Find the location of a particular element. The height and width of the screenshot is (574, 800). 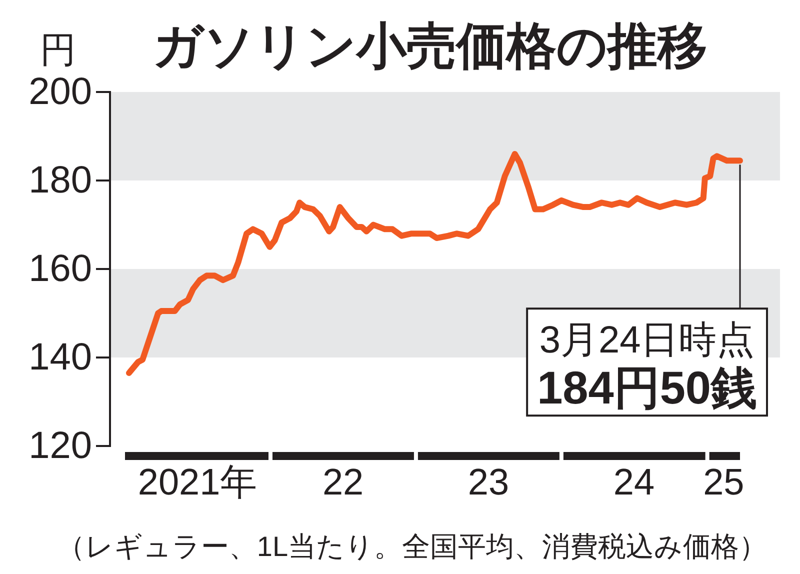

y-tick-label: 140 is located at coordinates (60, 357).